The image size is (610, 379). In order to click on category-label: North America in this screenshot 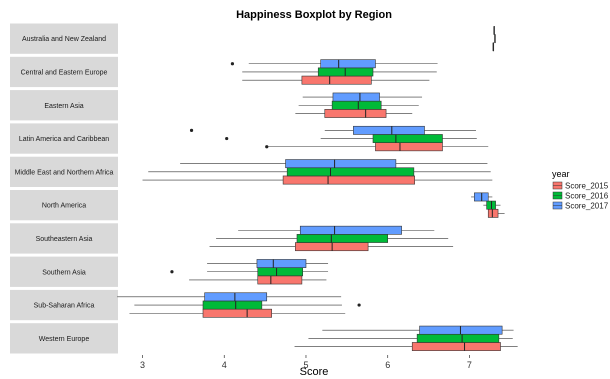, I will do `click(64, 206)`.